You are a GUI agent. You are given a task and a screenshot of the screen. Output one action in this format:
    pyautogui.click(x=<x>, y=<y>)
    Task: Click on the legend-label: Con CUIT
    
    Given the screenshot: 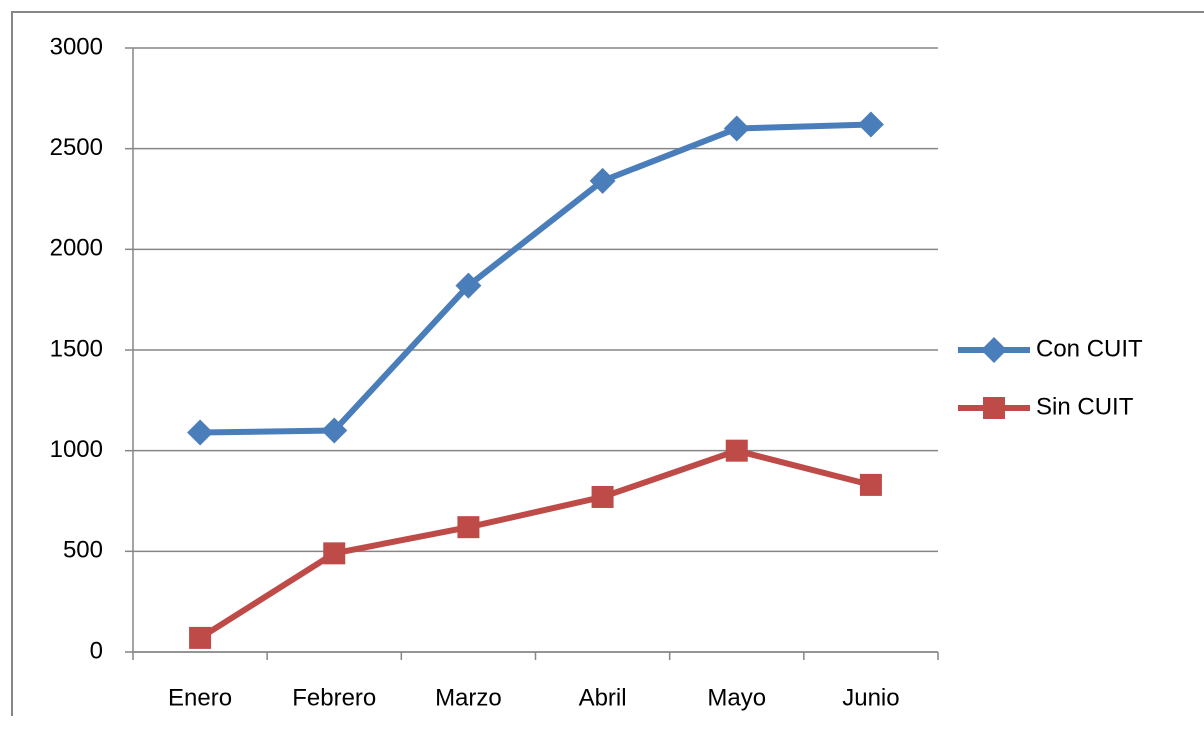 What is the action you would take?
    pyautogui.click(x=1089, y=348)
    